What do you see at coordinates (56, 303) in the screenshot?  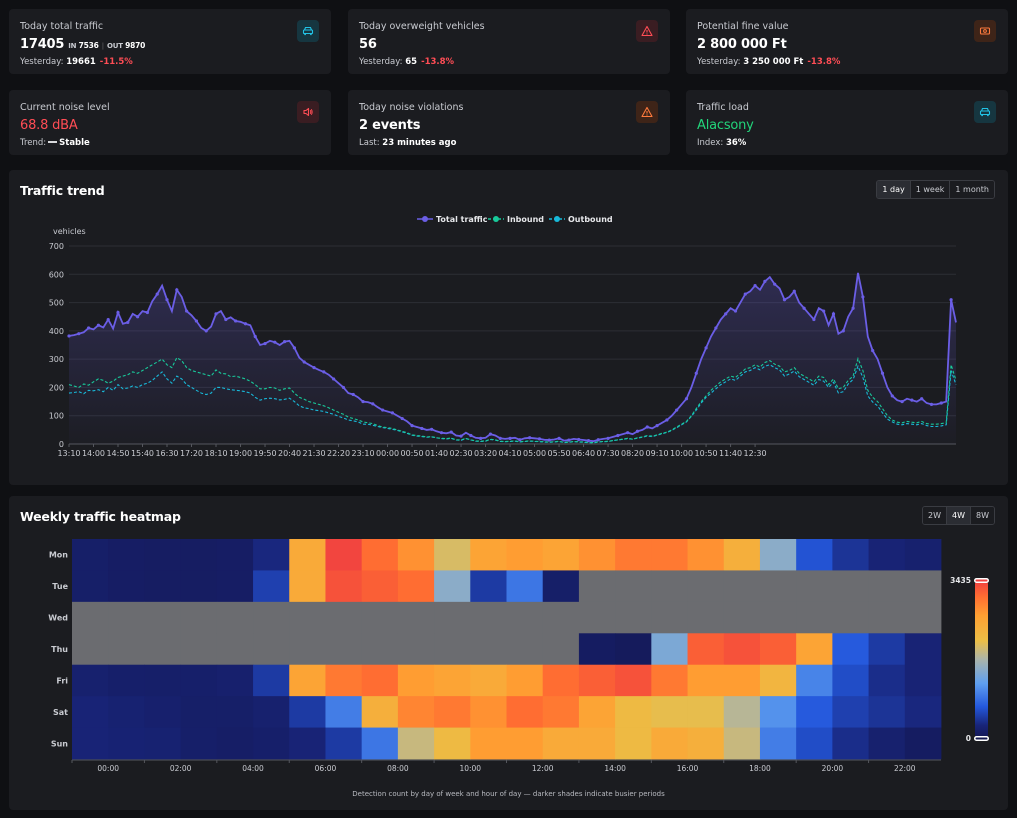 I see `y-tick-label: 500` at bounding box center [56, 303].